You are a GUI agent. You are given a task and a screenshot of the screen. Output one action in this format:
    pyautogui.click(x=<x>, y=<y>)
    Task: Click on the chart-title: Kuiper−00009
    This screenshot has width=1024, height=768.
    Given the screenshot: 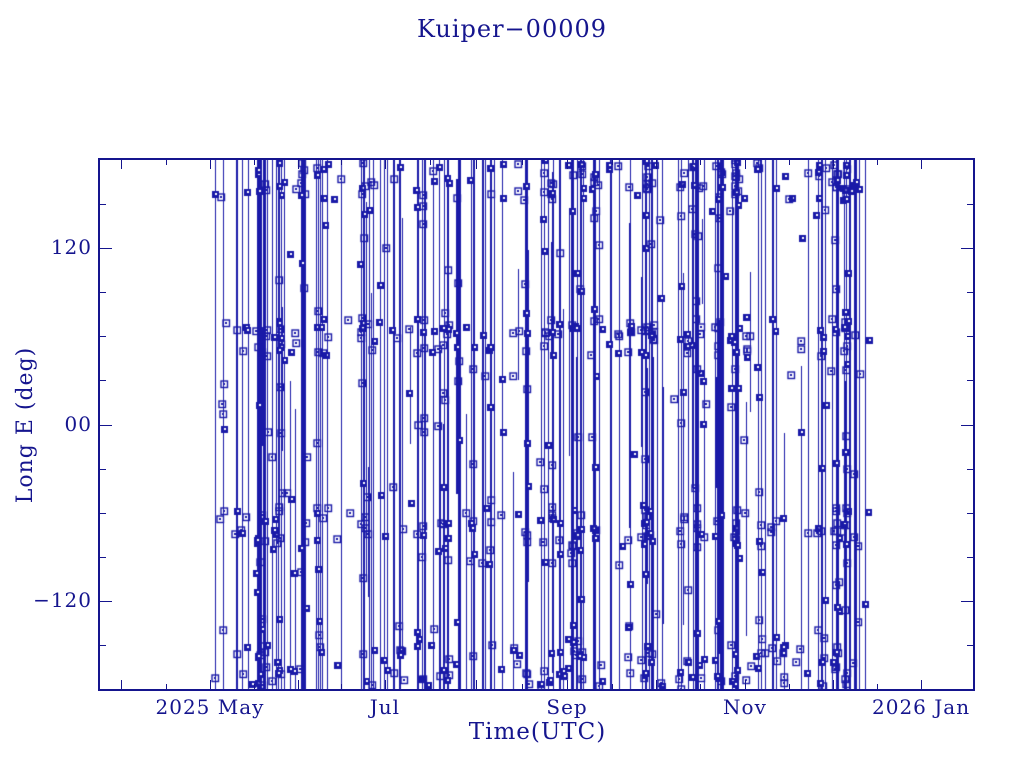 What is the action you would take?
    pyautogui.click(x=512, y=29)
    